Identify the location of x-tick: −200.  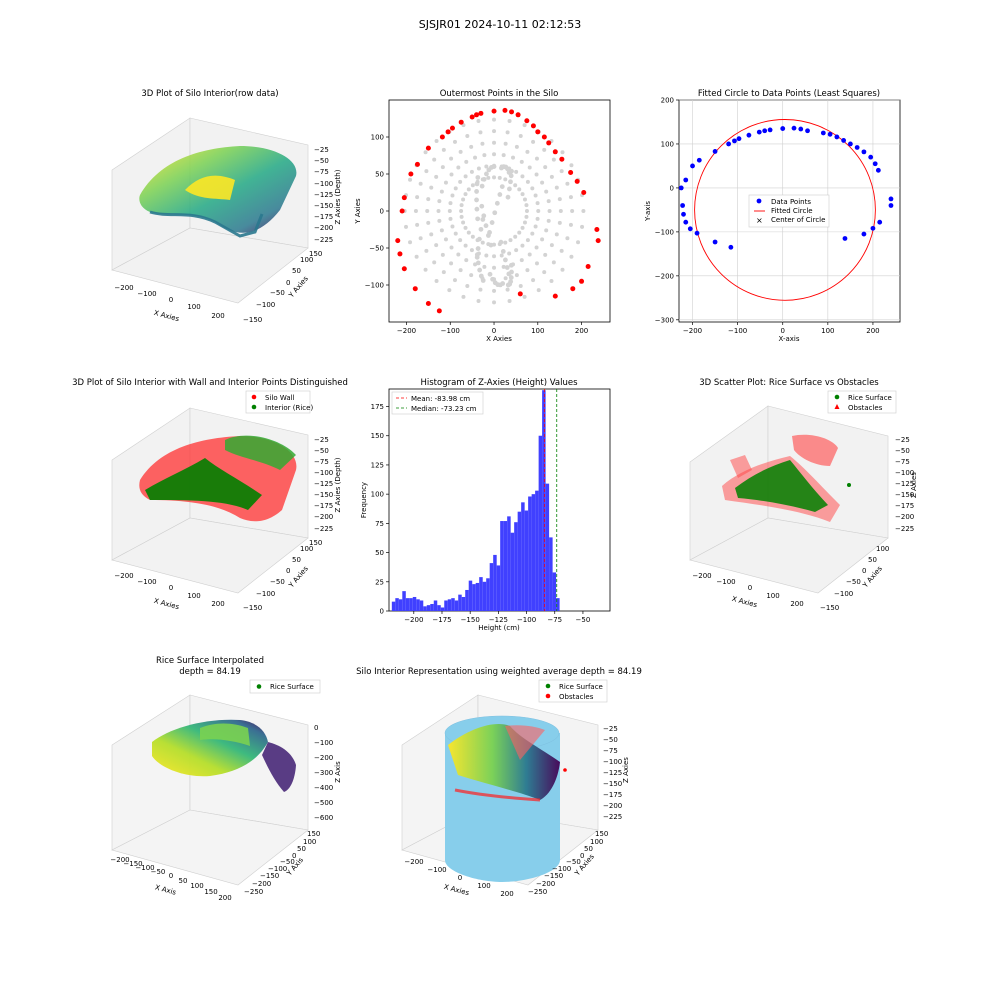
(123, 288).